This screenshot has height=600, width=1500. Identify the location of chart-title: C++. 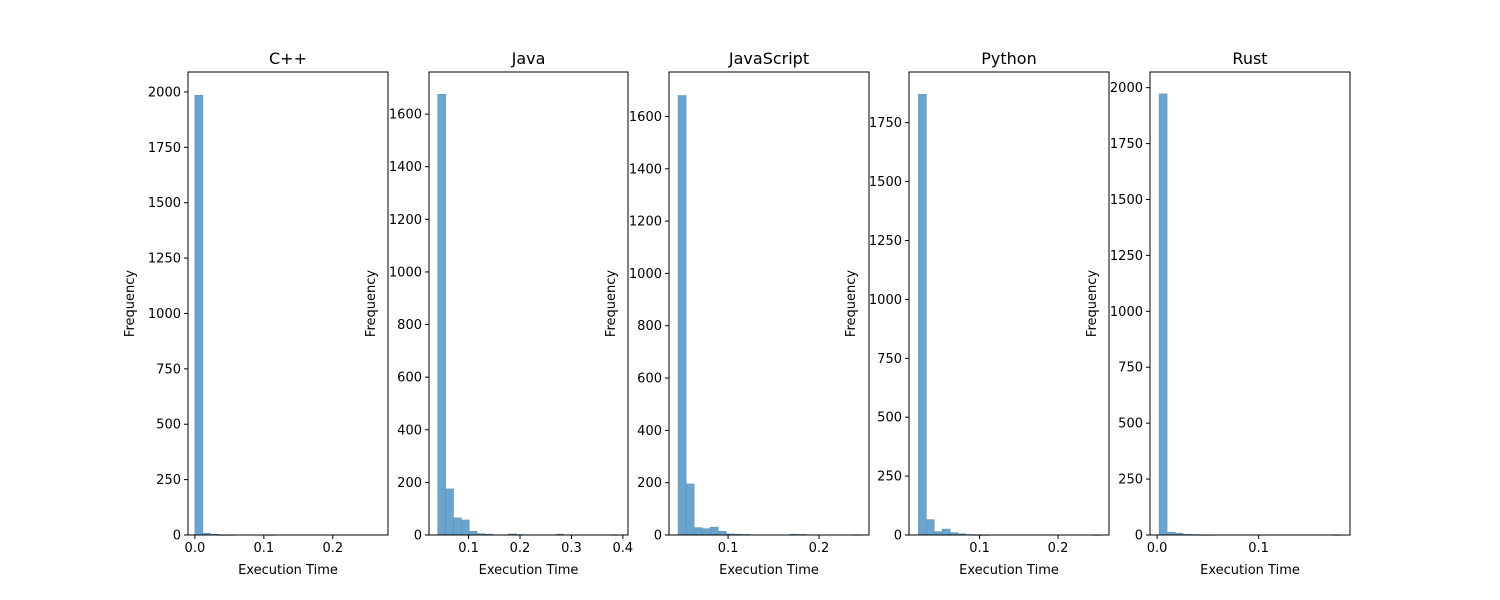
(288, 58).